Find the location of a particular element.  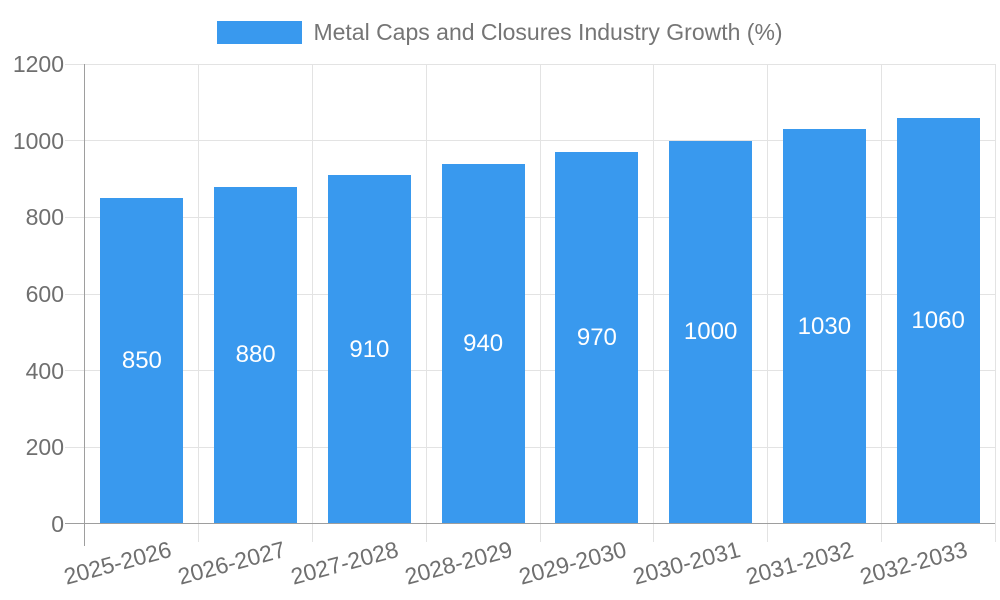

bar-value-label: 880 is located at coordinates (255, 355).